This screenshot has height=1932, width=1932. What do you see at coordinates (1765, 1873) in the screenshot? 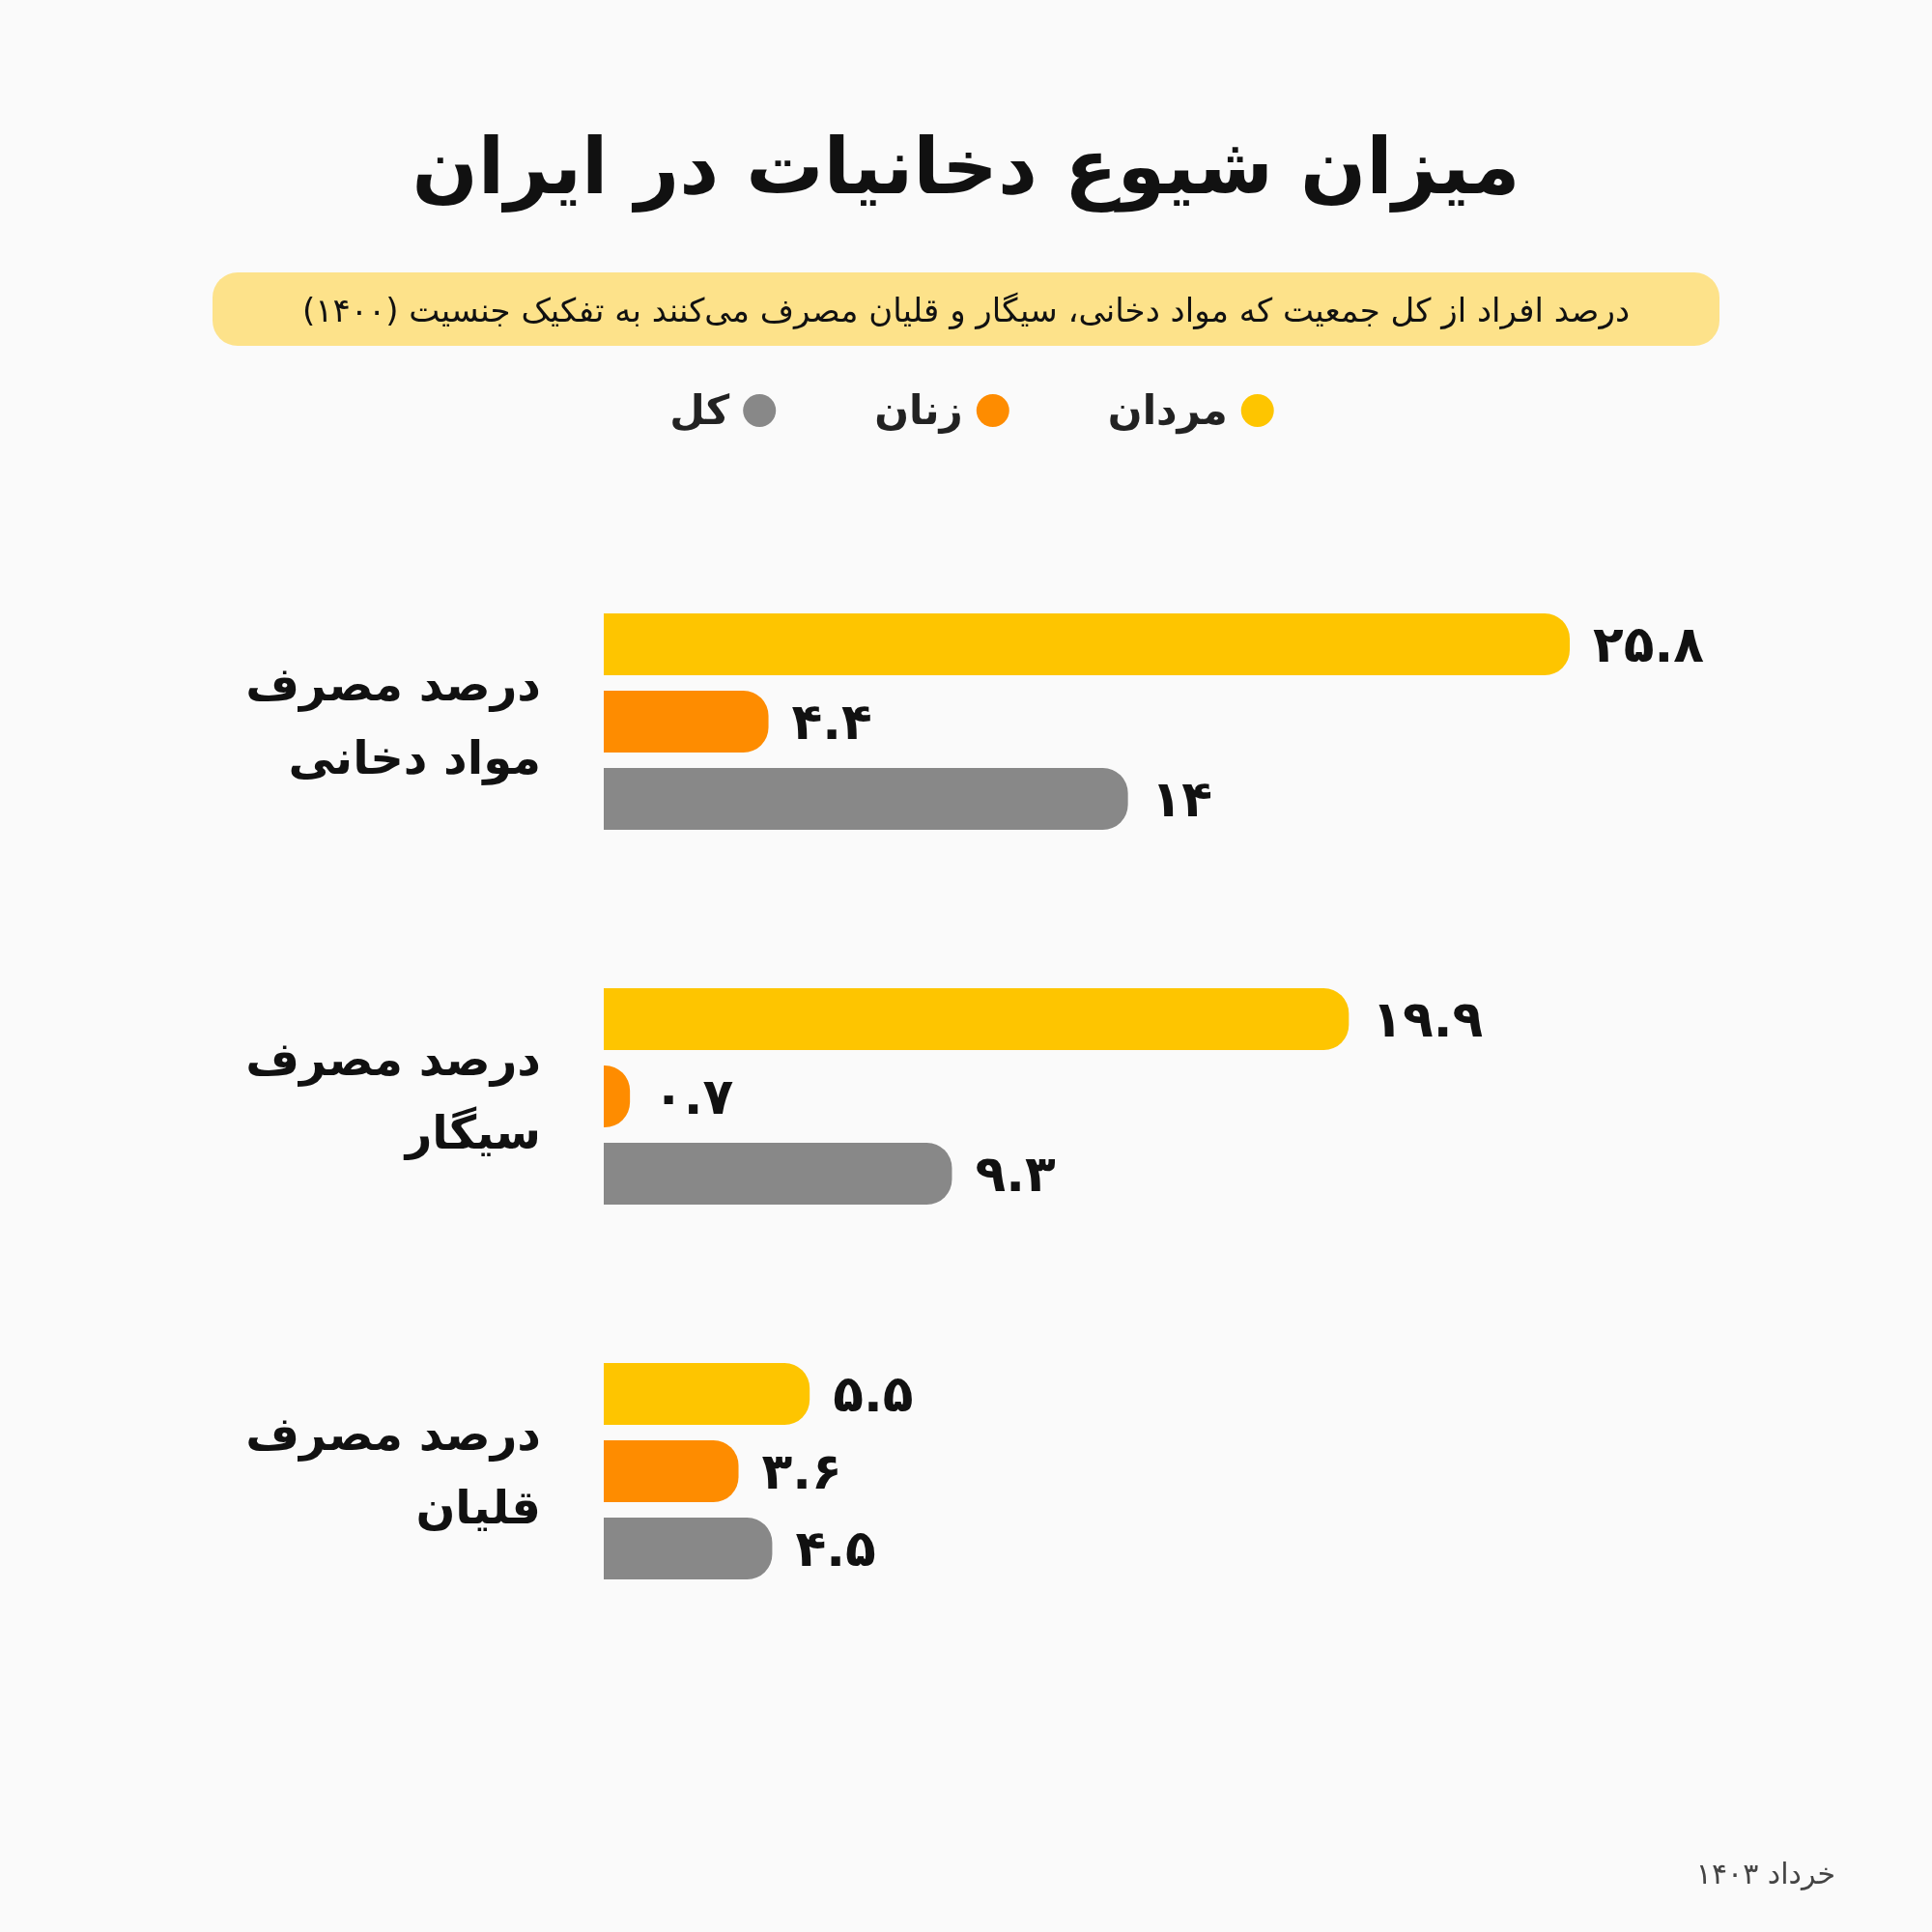
I see `annotation: خرداد ۱۴۰۳` at bounding box center [1765, 1873].